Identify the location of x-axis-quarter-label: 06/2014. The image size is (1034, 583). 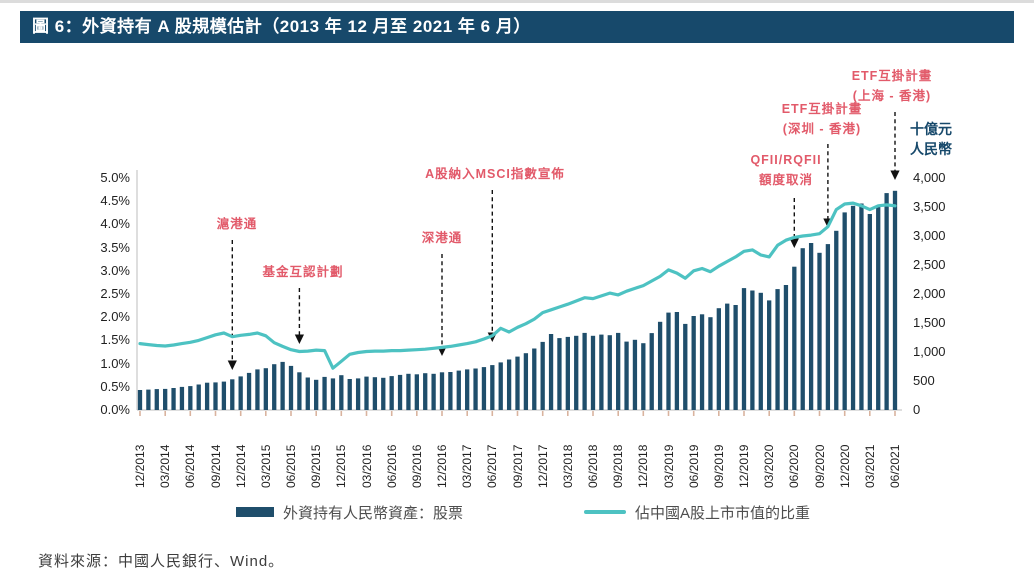
(190, 466).